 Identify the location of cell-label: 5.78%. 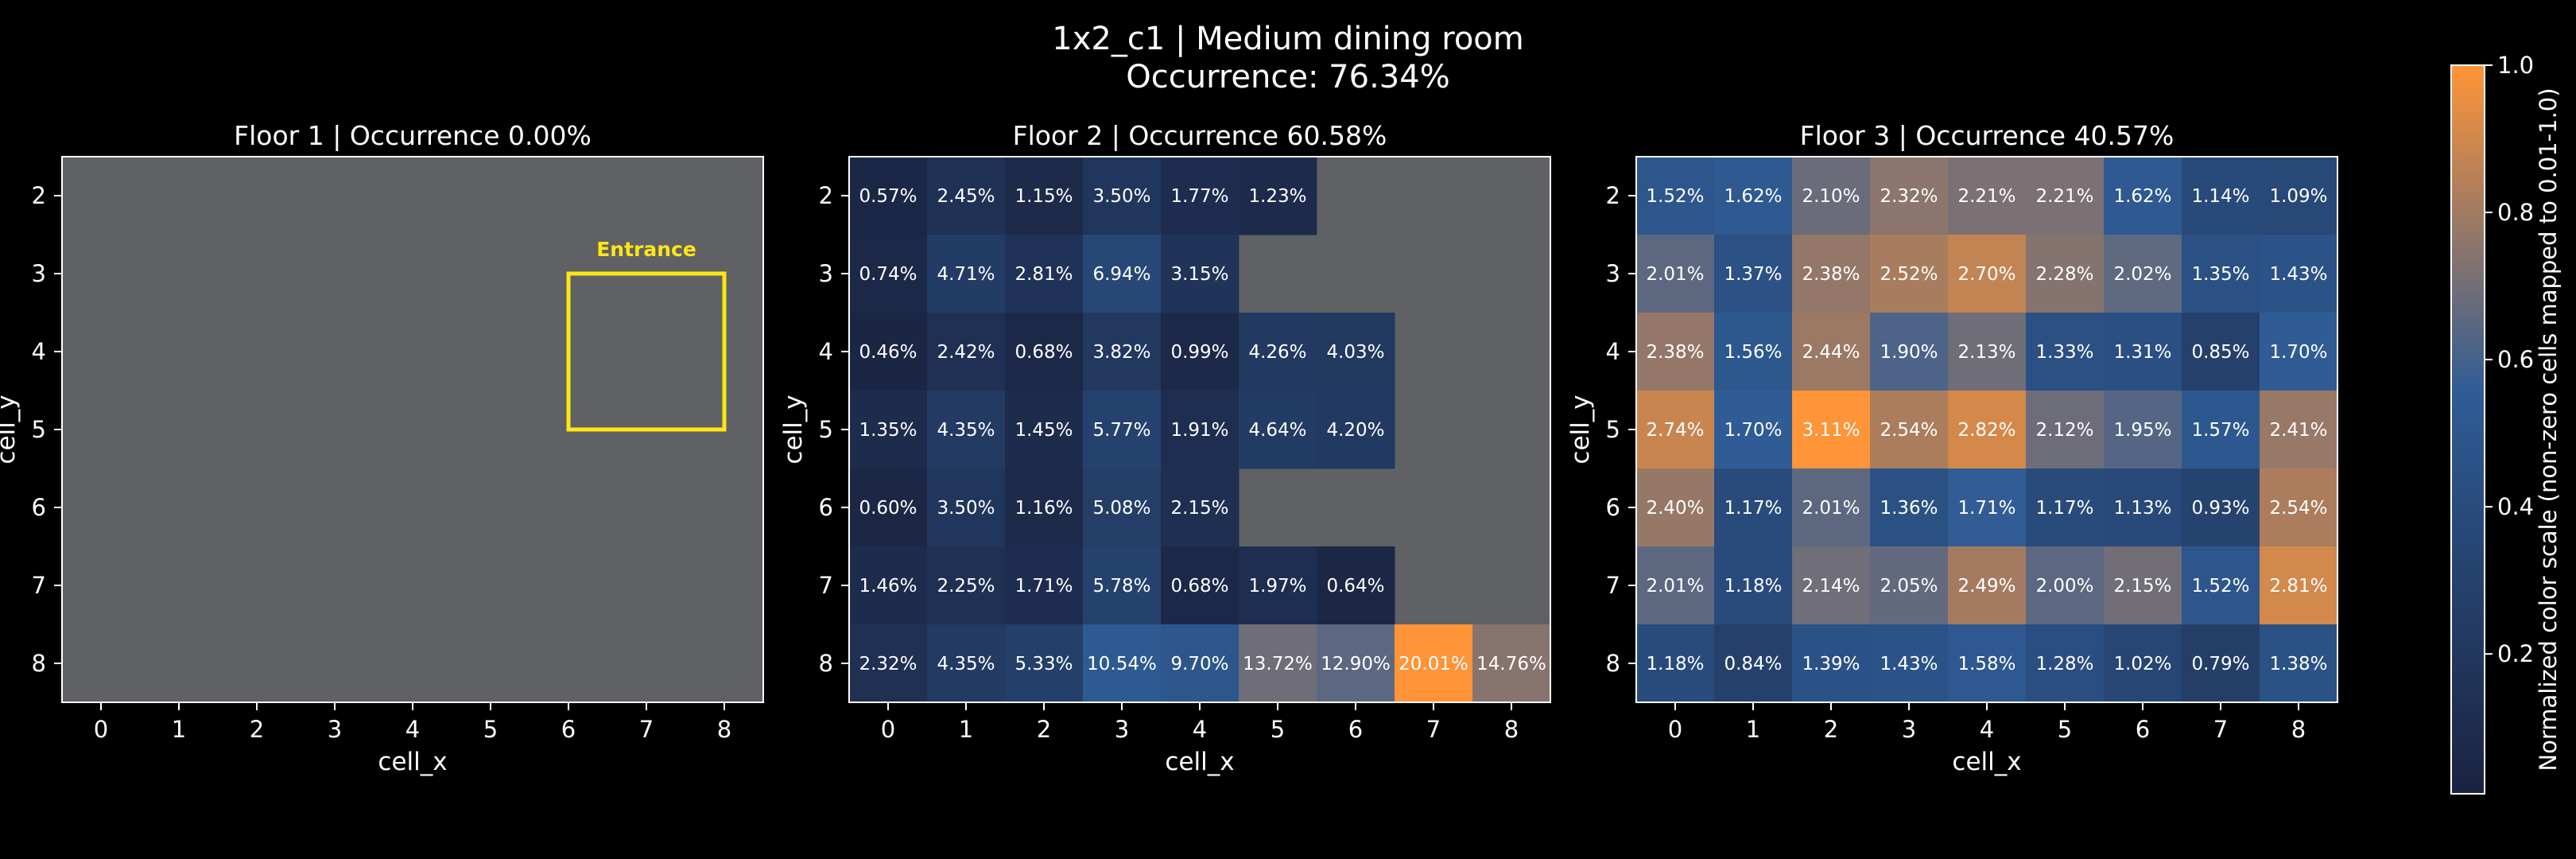
(1121, 586).